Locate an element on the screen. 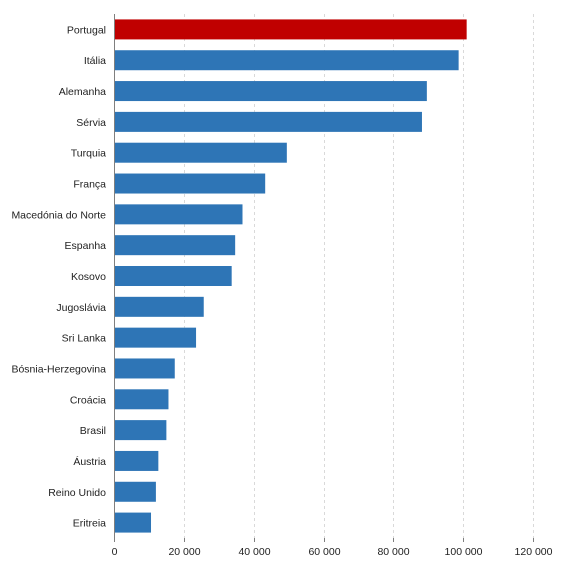 This screenshot has height=565, width=567. category-label: Espanha is located at coordinates (86, 246).